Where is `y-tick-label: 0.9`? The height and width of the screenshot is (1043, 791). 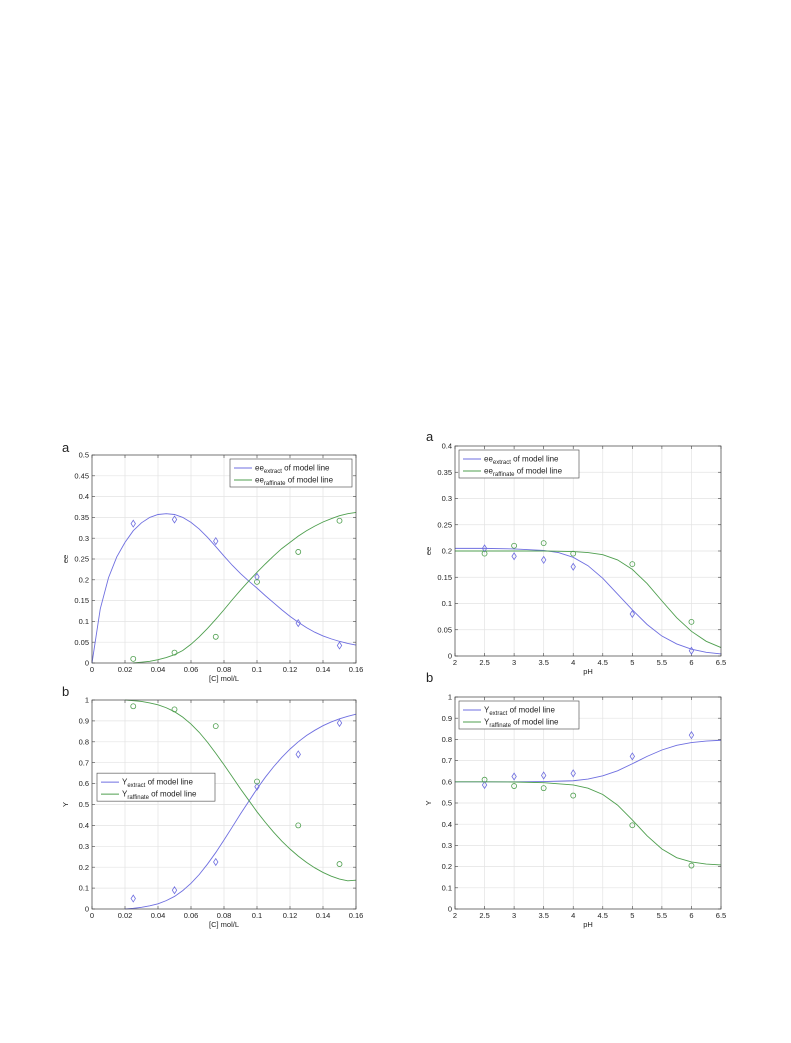 y-tick-label: 0.9 is located at coordinates (447, 718).